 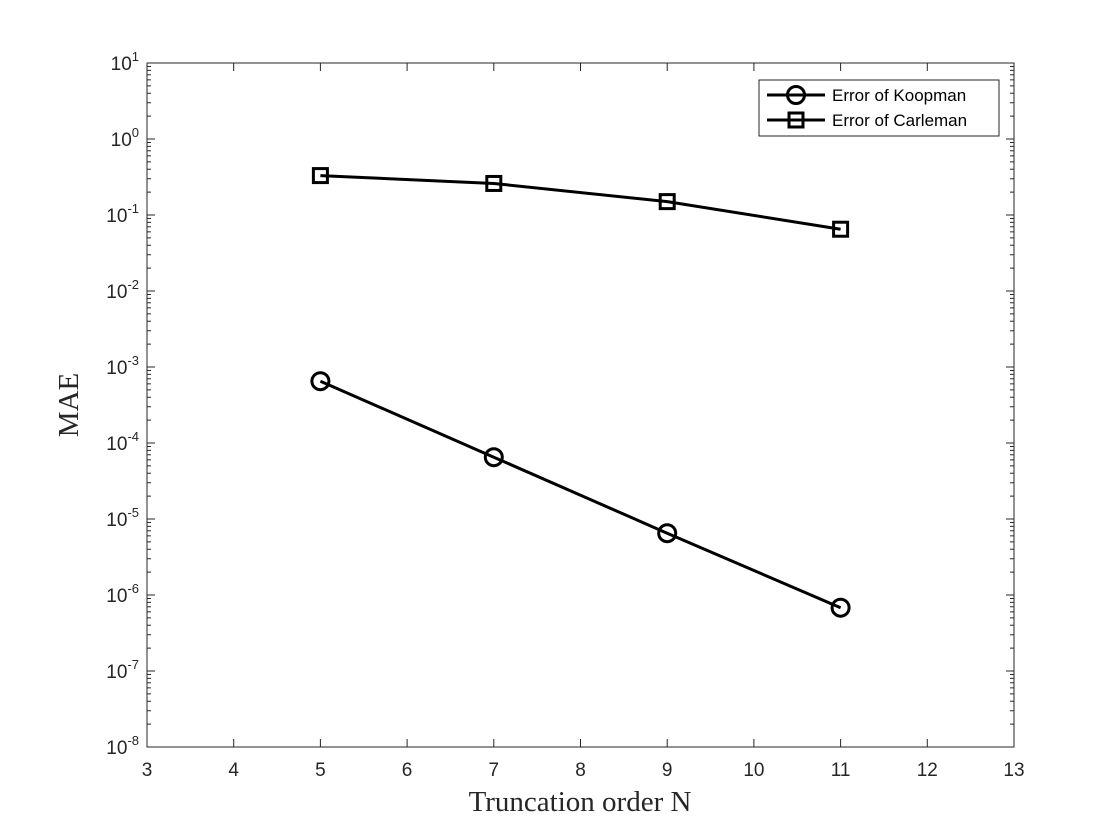 I want to click on x-tick-label: 9, so click(x=667, y=770).